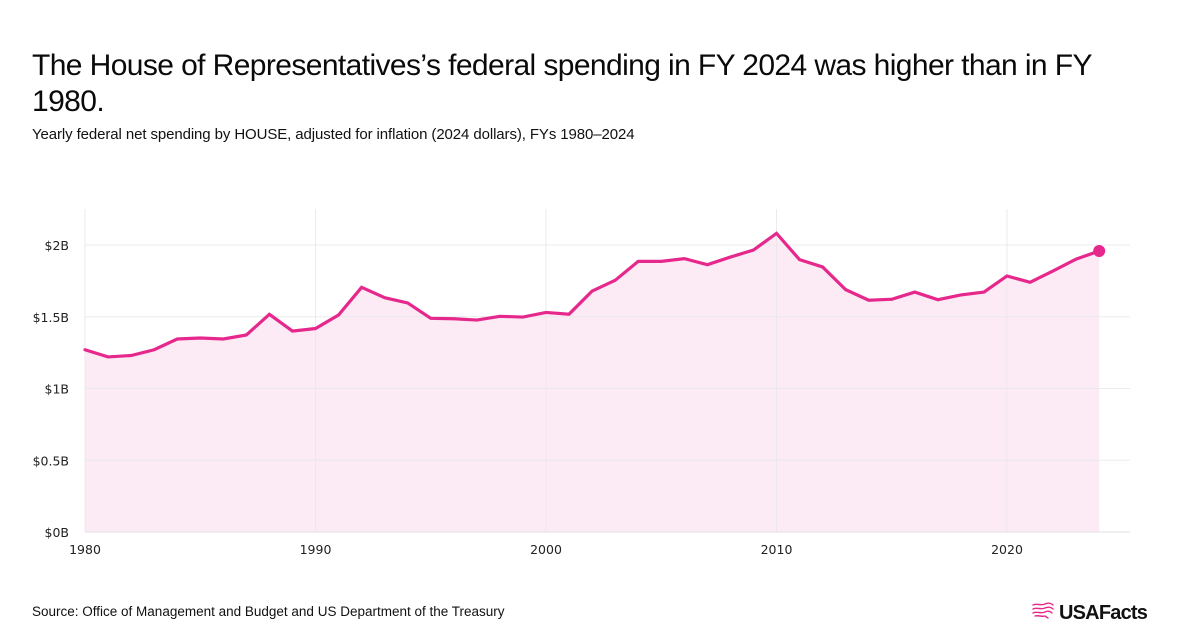 The image size is (1200, 628). What do you see at coordinates (1103, 613) in the screenshot?
I see `logo-text: USAFacts` at bounding box center [1103, 613].